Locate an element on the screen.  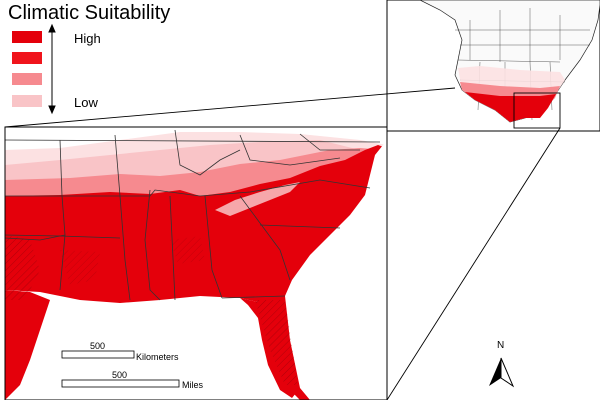
scale-mi-value: 500 is located at coordinates (120, 375).